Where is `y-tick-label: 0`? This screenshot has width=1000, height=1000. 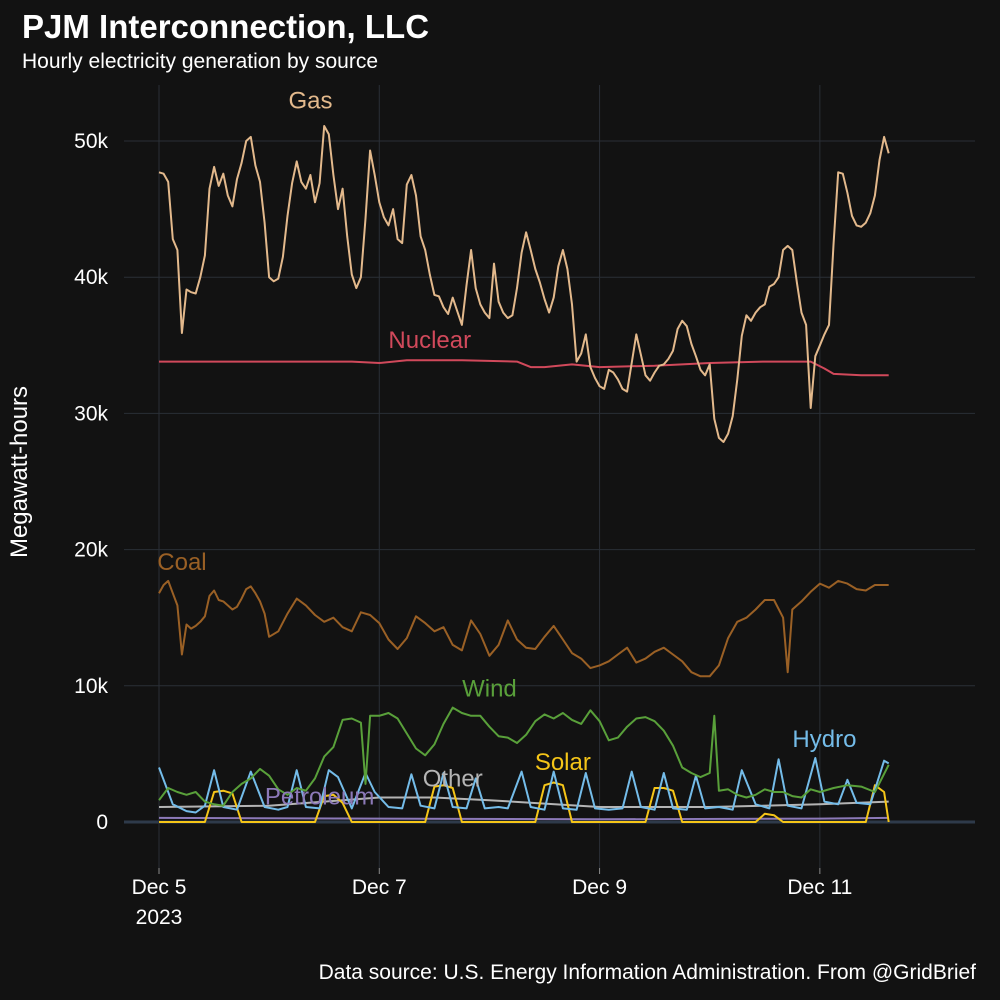 y-tick-label: 0 is located at coordinates (102, 822).